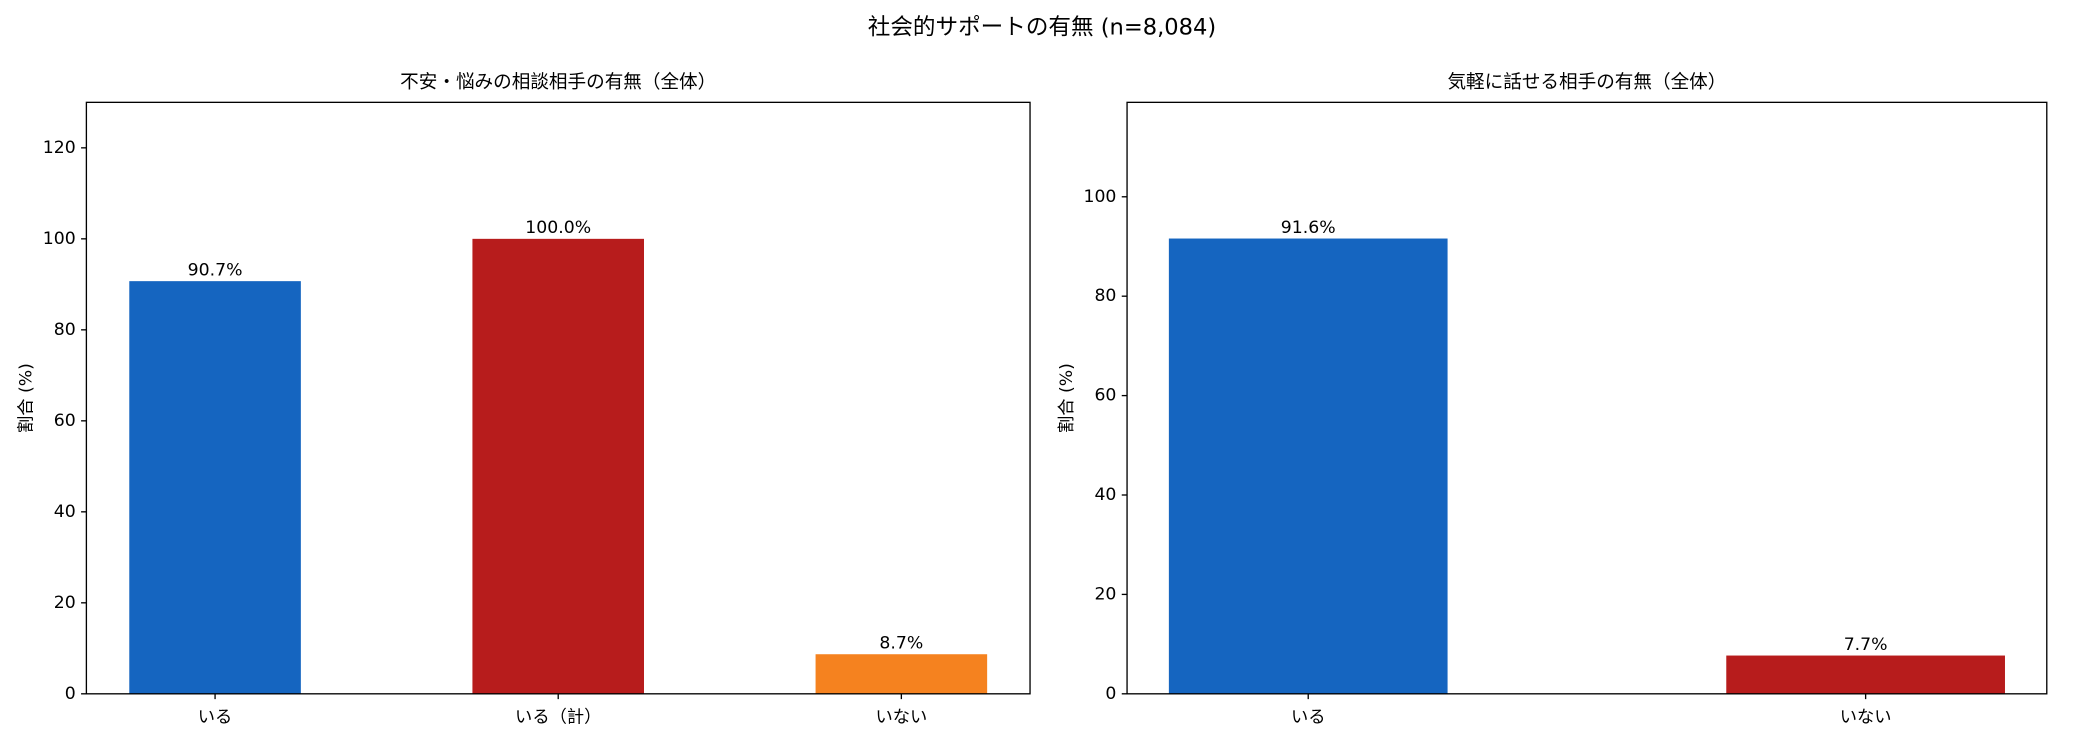 The width and height of the screenshot is (2084, 741). Describe the element at coordinates (59, 148) in the screenshot. I see `y-tick-label: 120` at that location.